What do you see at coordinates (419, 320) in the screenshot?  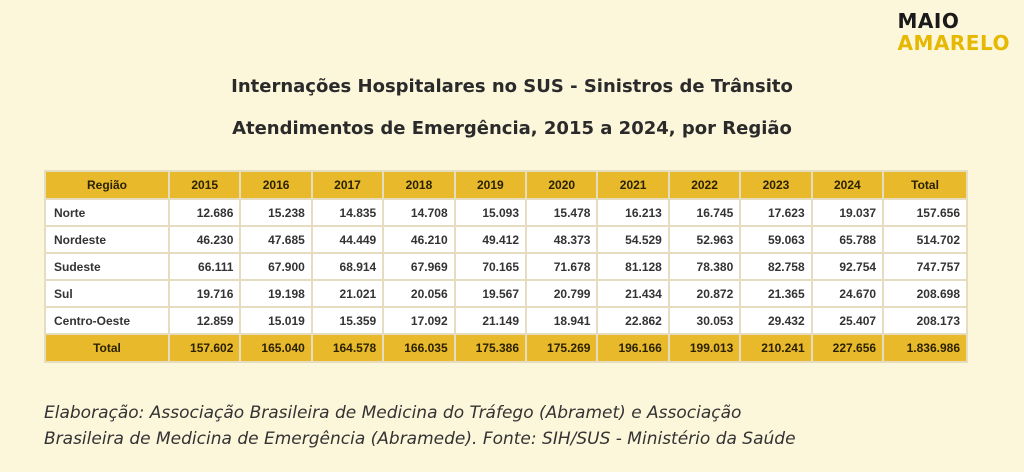 I see `value-cell: 17.092` at bounding box center [419, 320].